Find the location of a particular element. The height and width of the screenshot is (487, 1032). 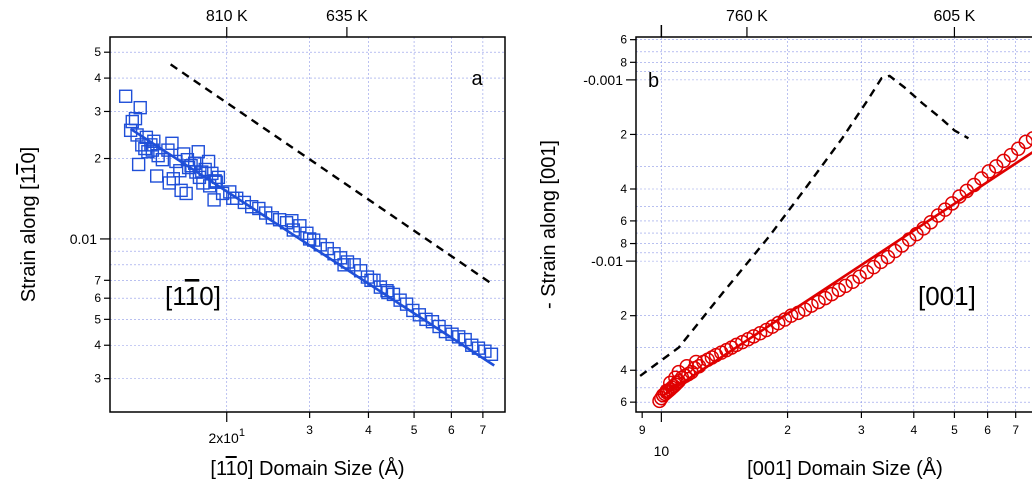

panel-label-b: b is located at coordinates (653, 81).